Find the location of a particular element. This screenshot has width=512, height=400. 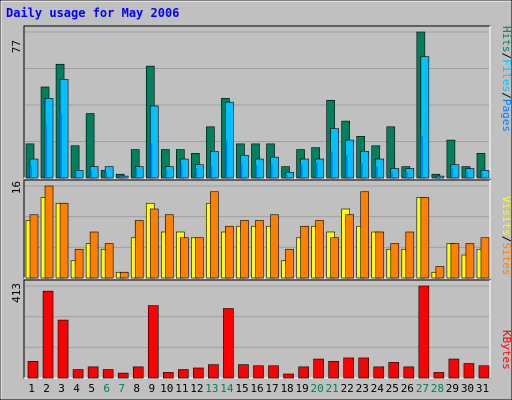

bot-ymax-label: 413 is located at coordinates (16, 293).